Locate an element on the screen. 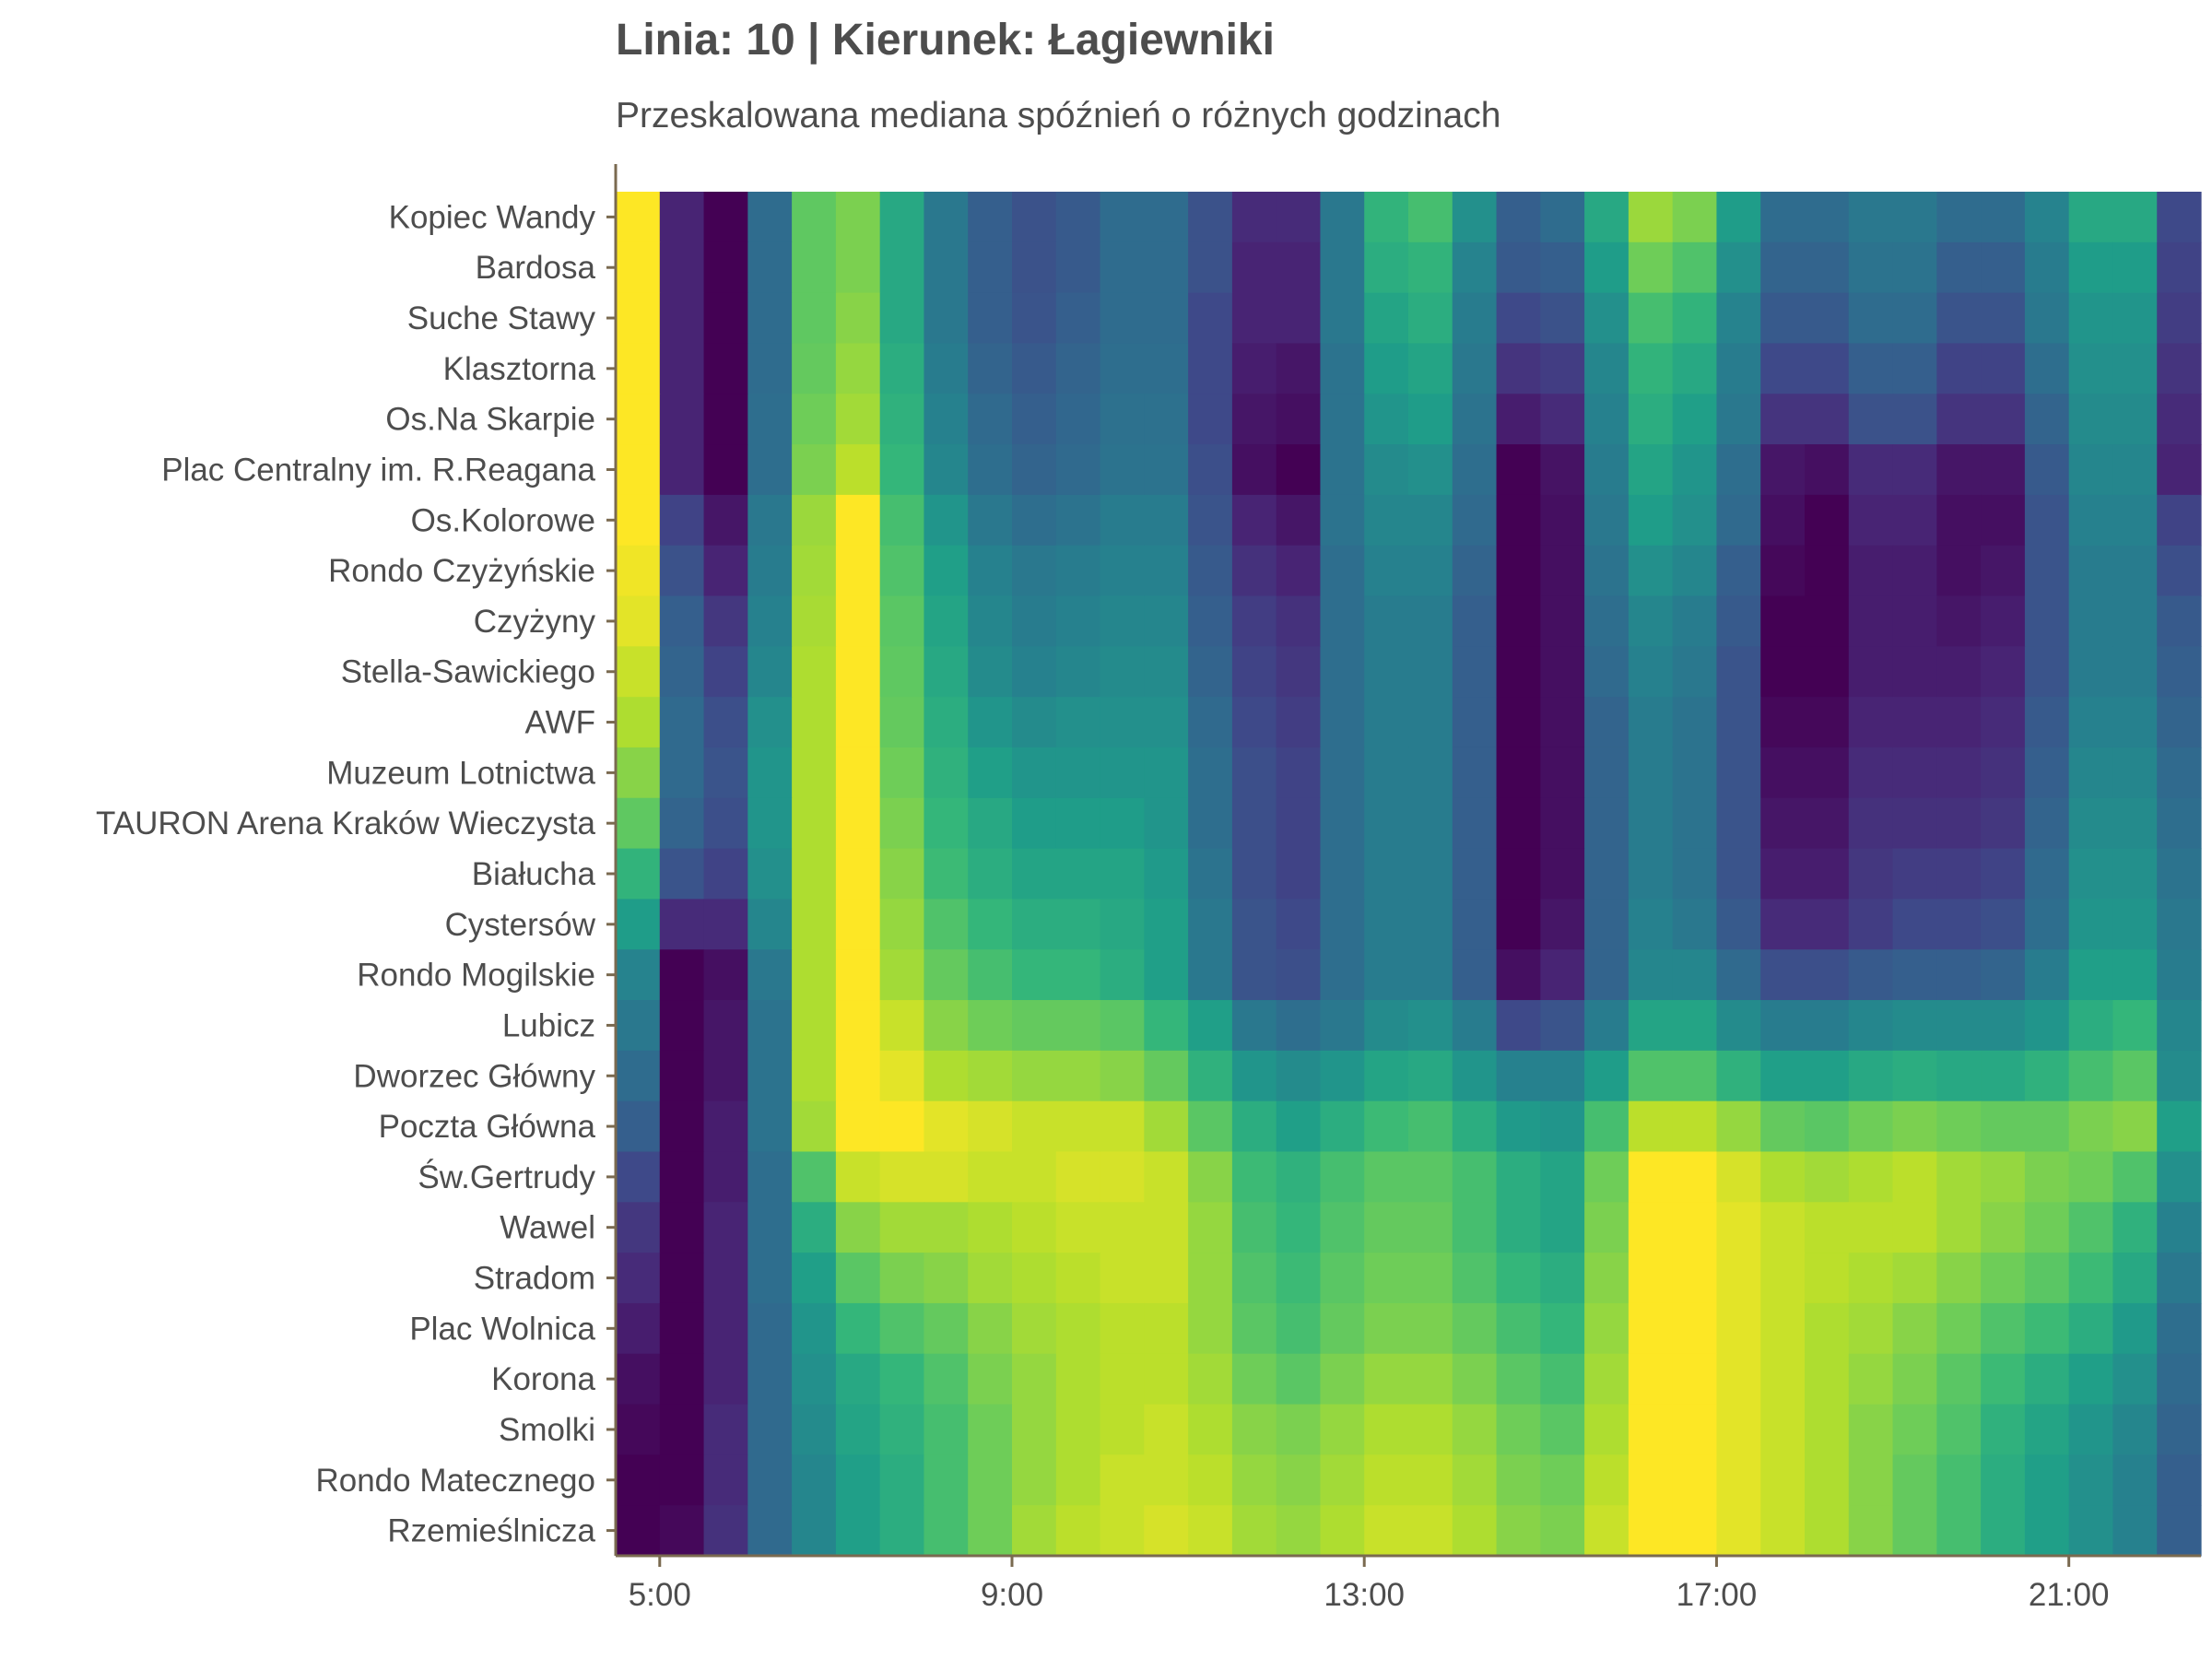 This screenshot has width=2212, height=1659. y-tick-label: Stella-Sawickiego is located at coordinates (468, 672).